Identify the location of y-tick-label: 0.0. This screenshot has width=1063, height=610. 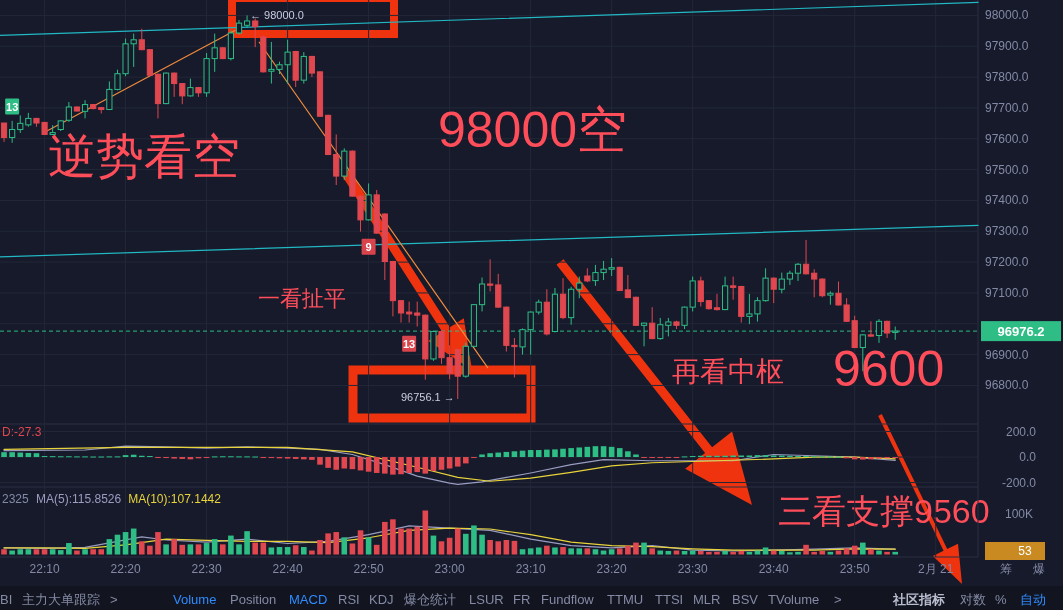
(1028, 457).